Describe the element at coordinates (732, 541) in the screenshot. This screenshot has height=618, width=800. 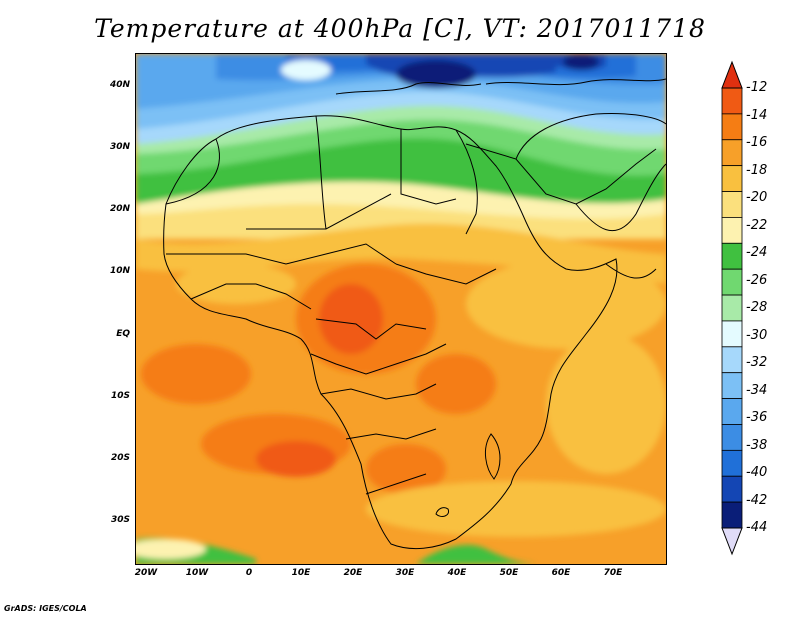
I see `colorbar-bottom-arrow` at that location.